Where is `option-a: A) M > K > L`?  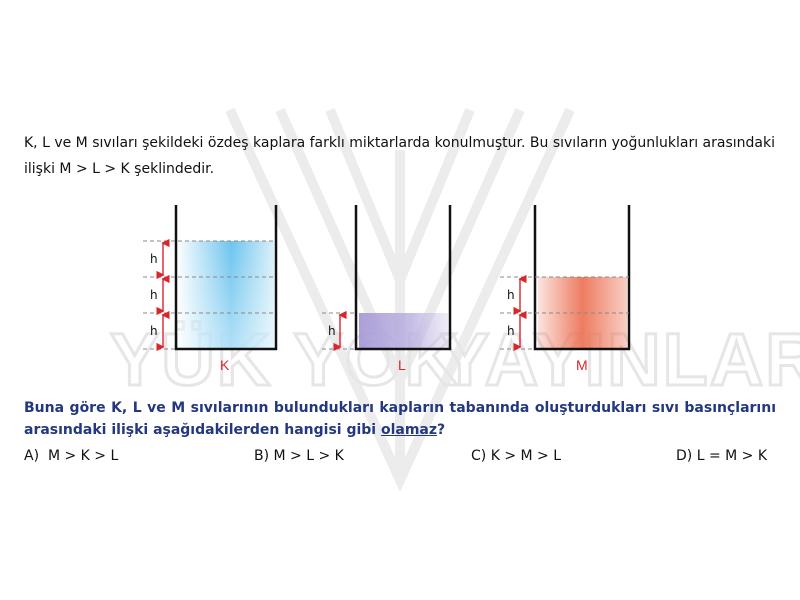 option-a: A) M > K > L is located at coordinates (71, 456).